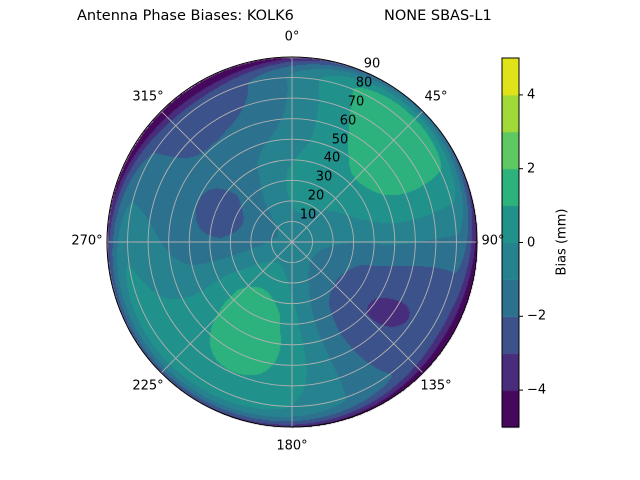 The height and width of the screenshot is (480, 640). I want to click on r-tick-label: 60, so click(348, 121).